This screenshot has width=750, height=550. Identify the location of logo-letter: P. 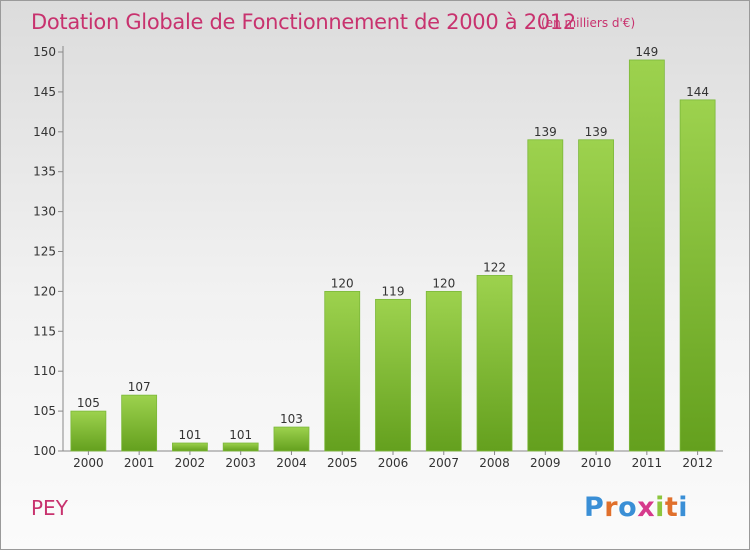
(594, 507).